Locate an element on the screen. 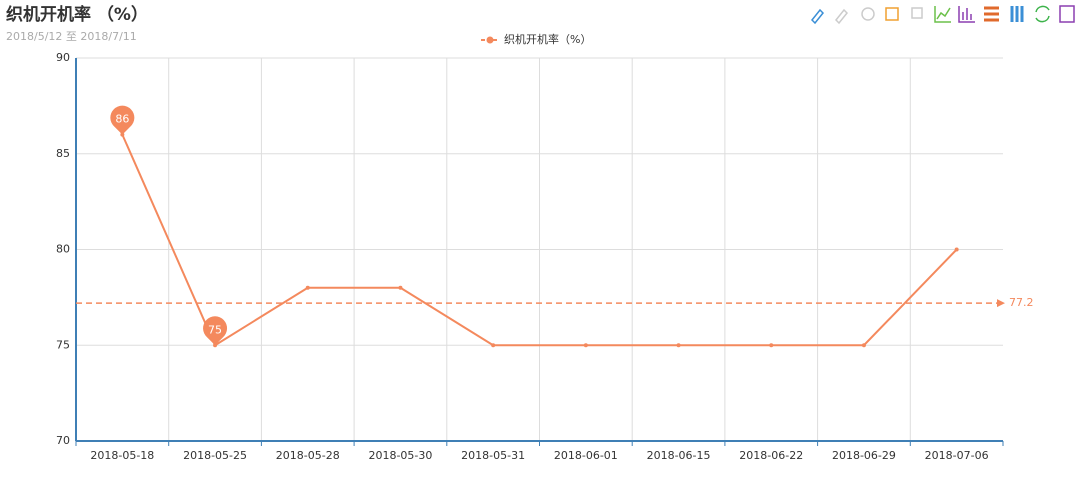 The image size is (1080, 498). x-tick-label: 2018-05-18 is located at coordinates (122, 455).